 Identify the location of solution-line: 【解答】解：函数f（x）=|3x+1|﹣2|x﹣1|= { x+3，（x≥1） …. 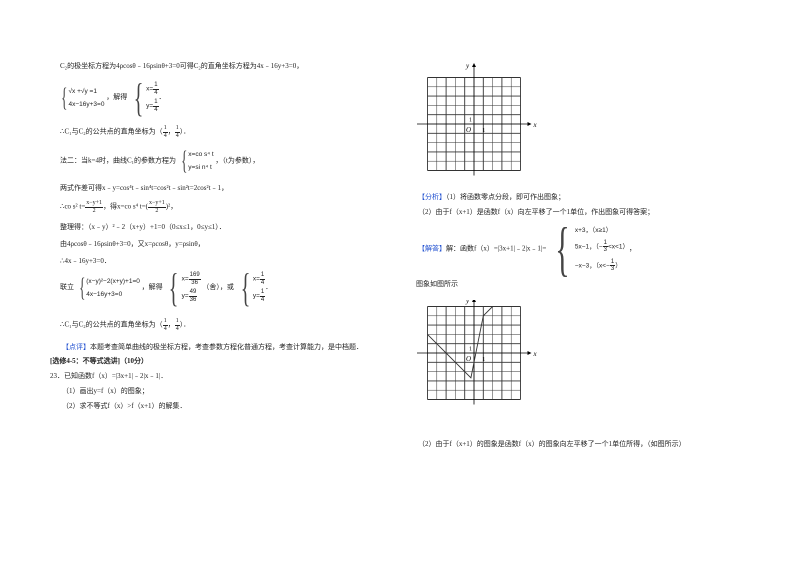
(527, 249).